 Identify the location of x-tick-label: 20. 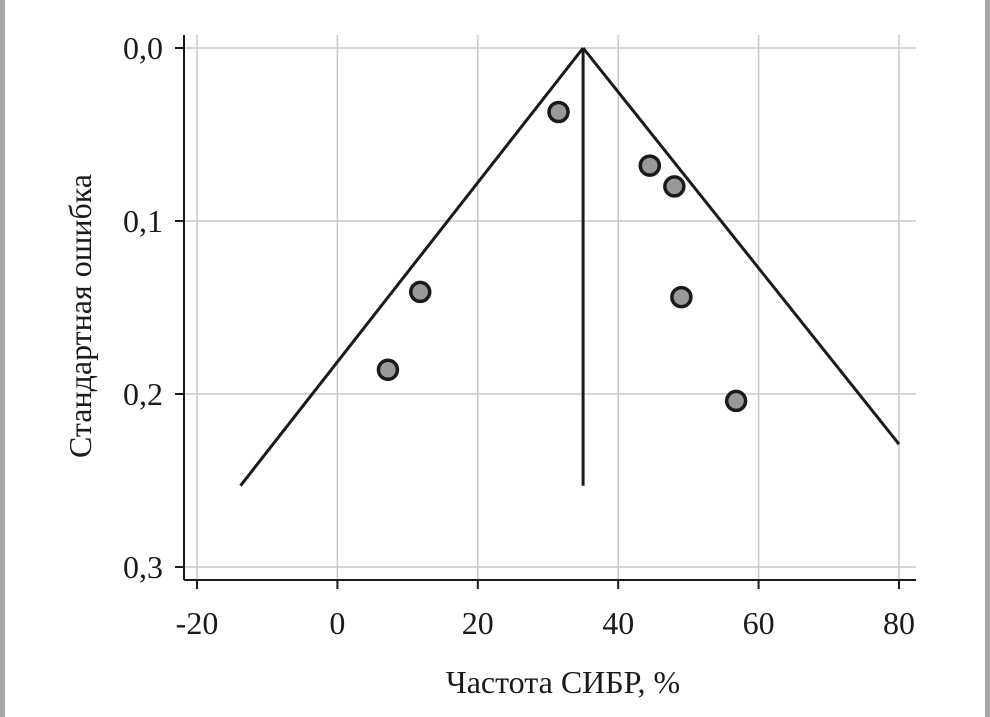
(478, 623).